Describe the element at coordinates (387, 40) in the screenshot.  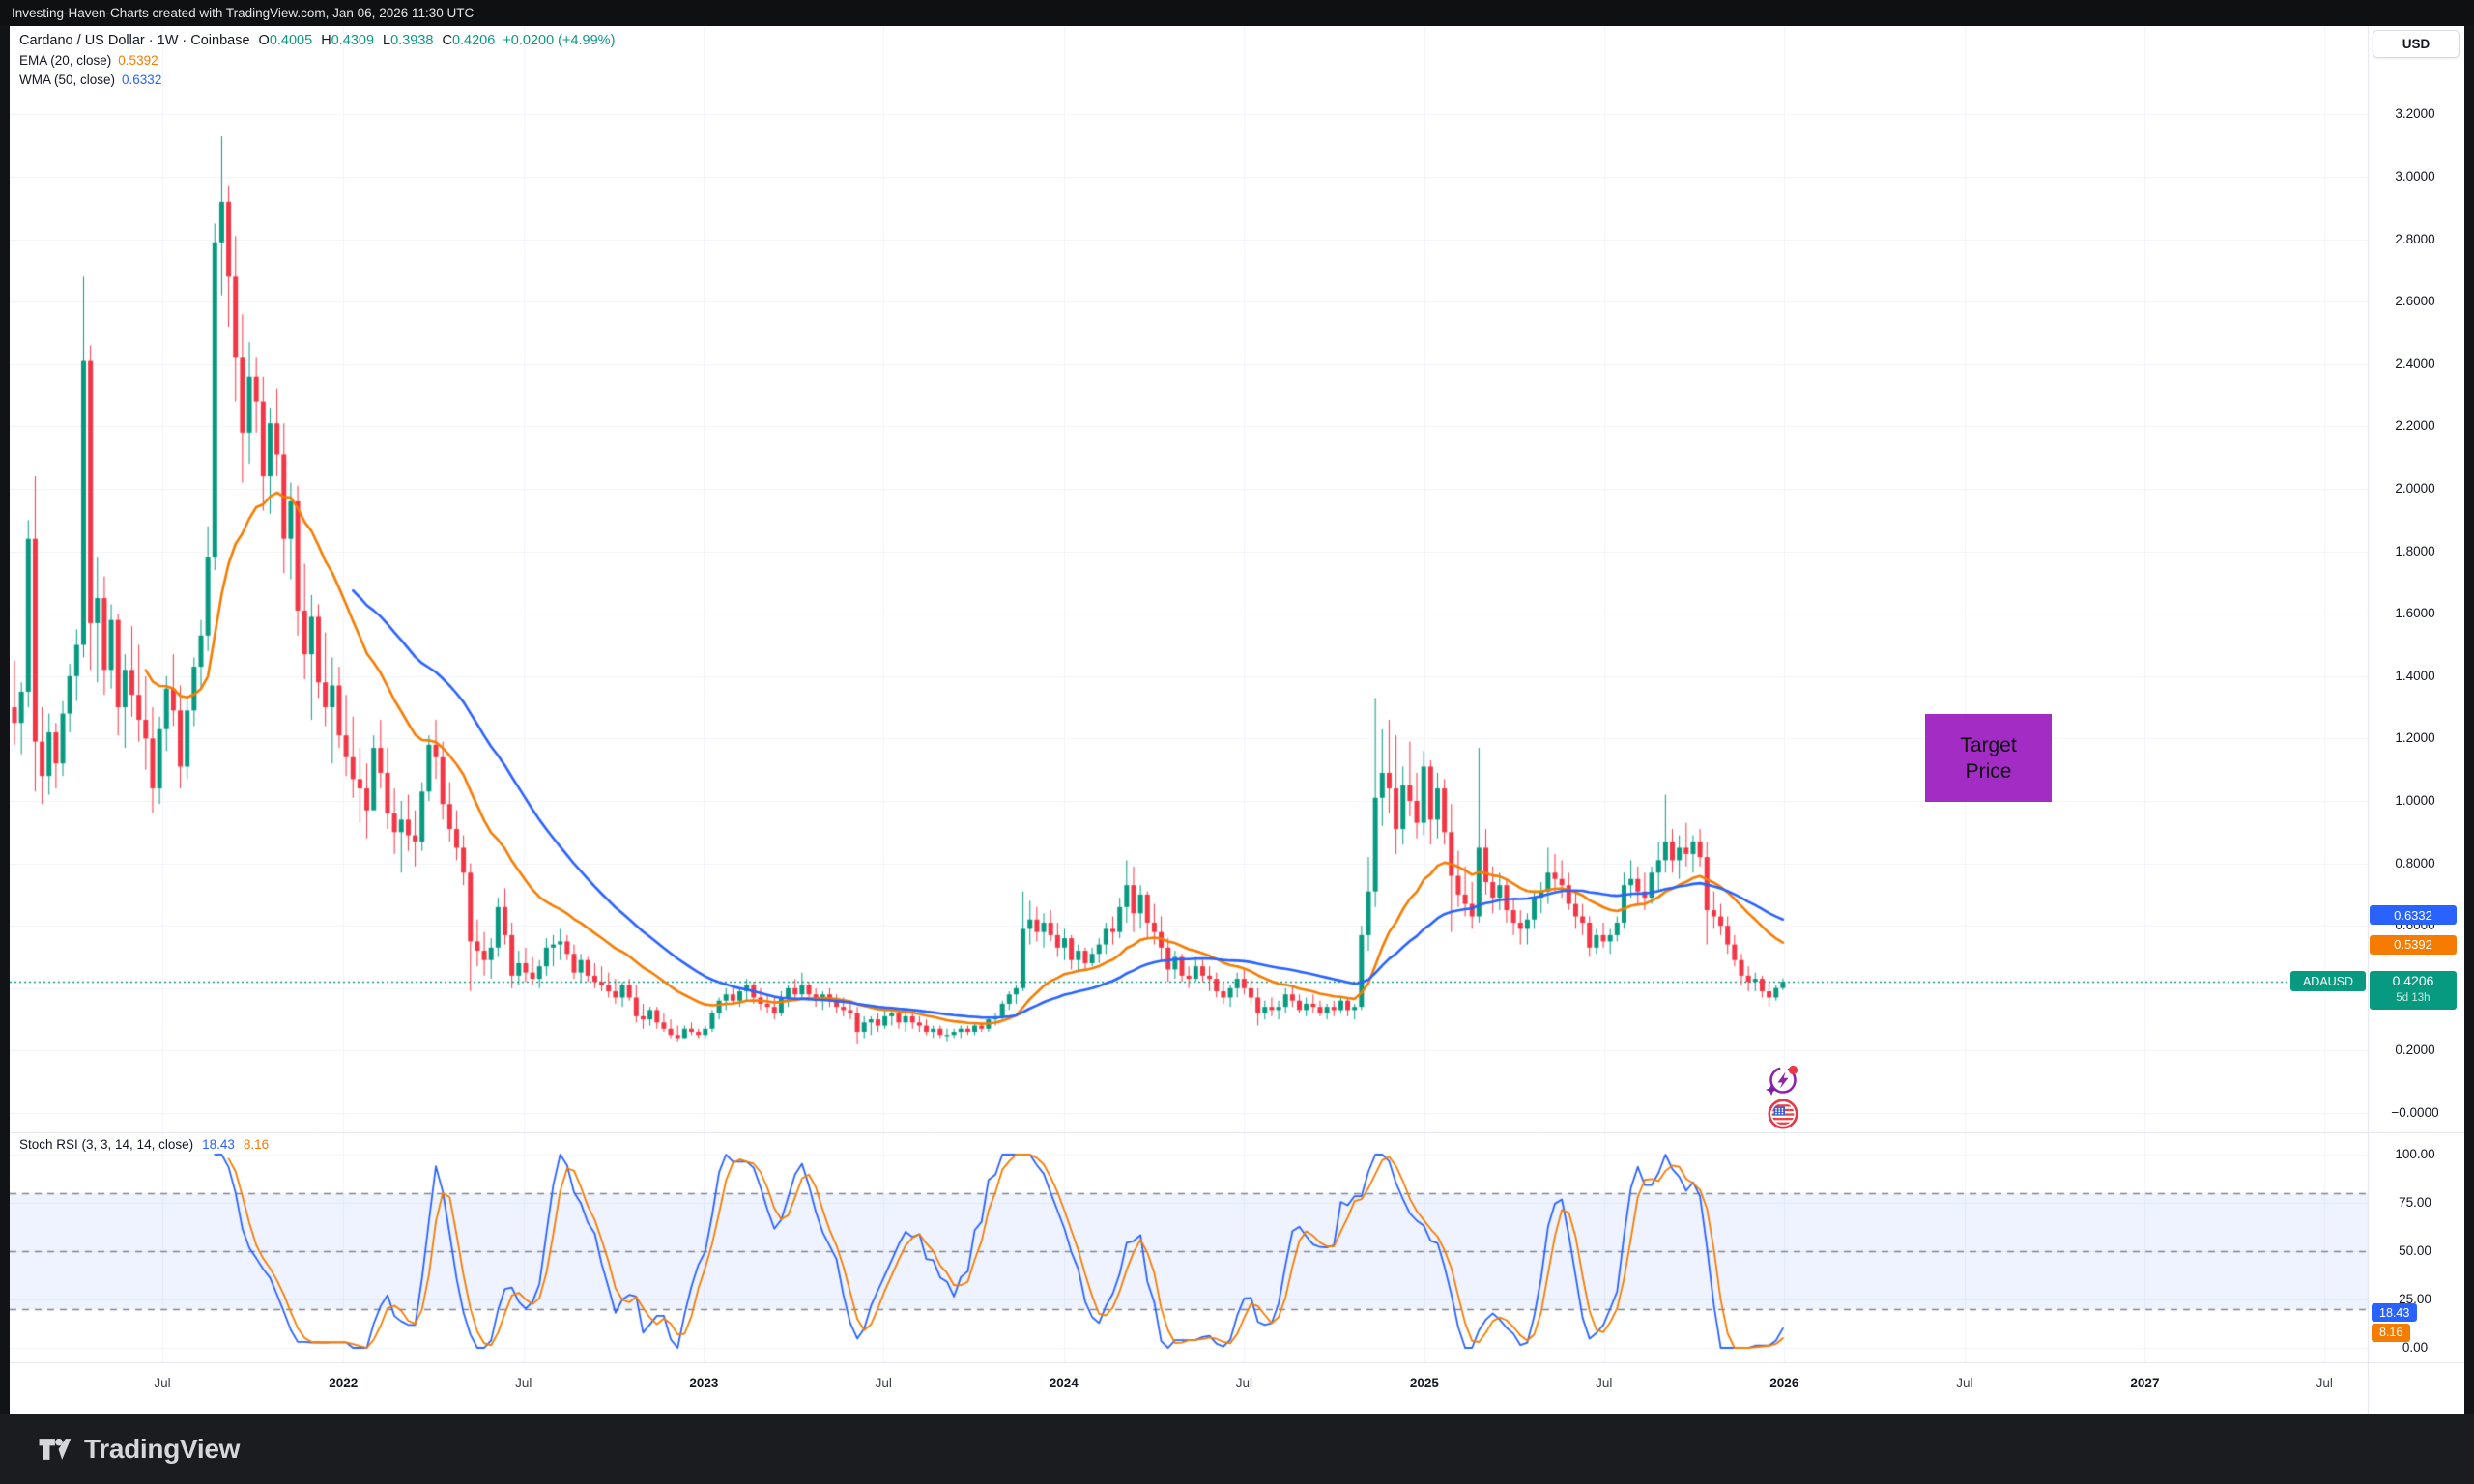
I see `ohlc-low-key: L` at that location.